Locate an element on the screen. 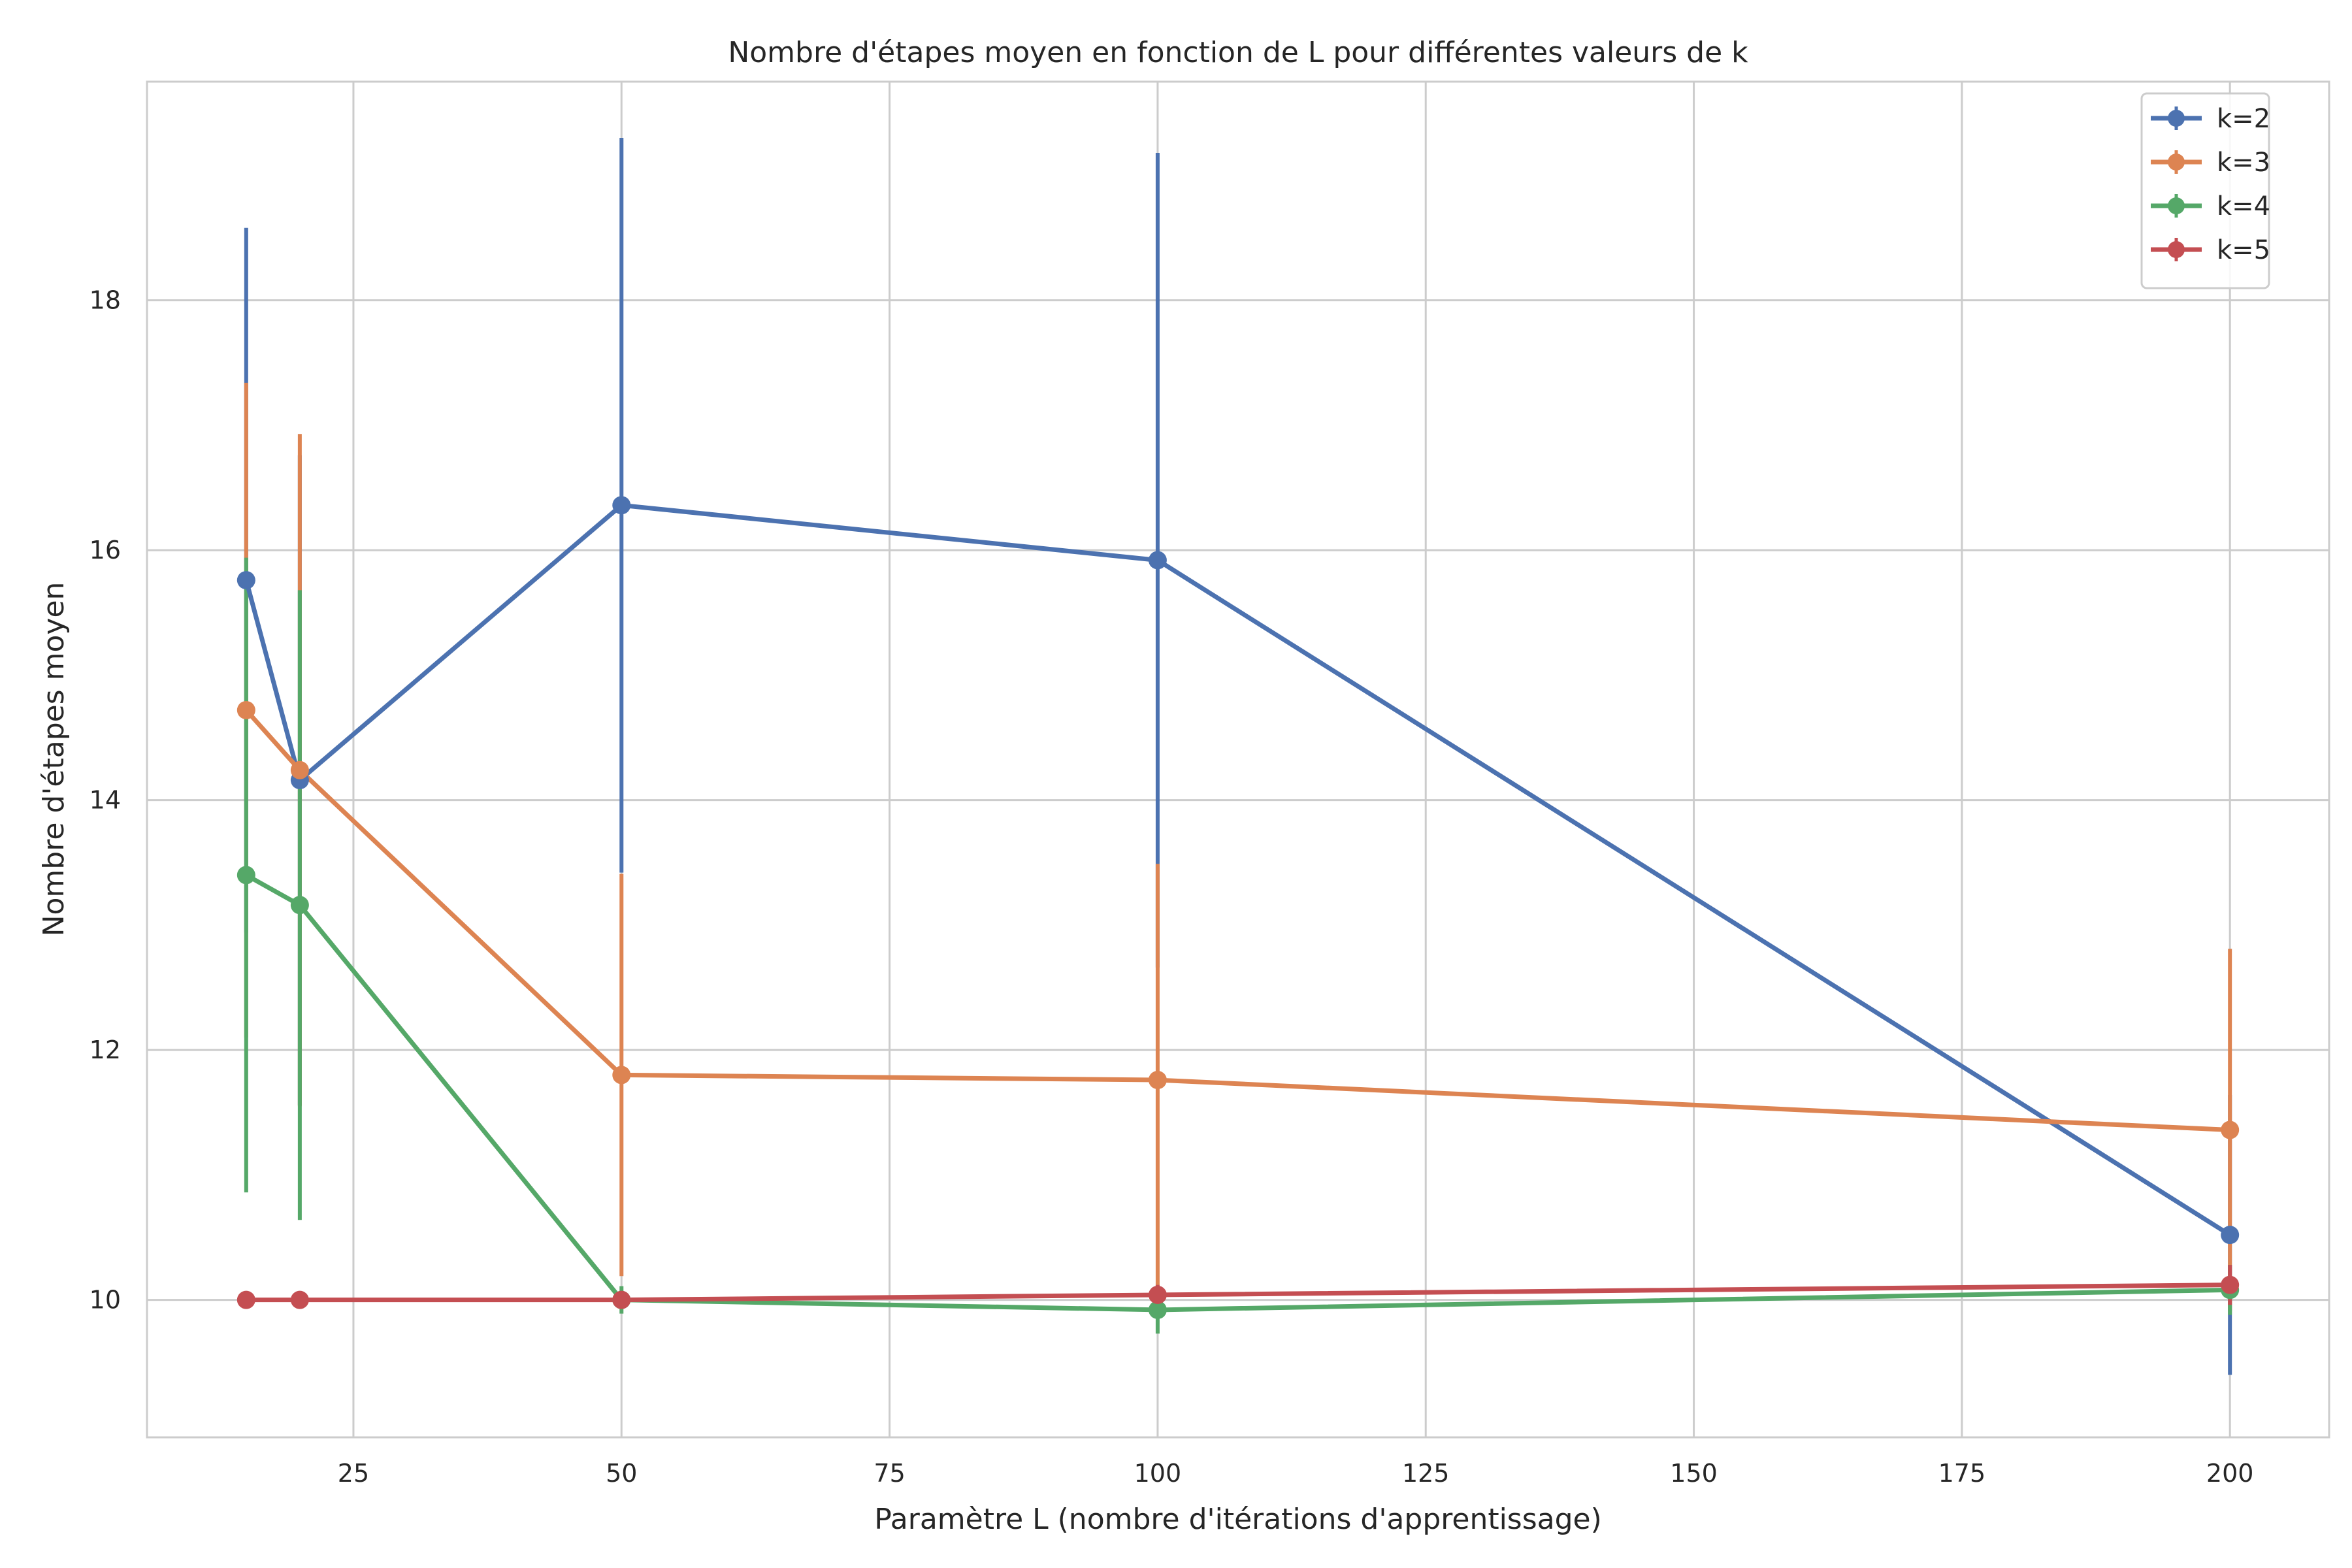 The width and height of the screenshot is (2352, 1568). legend-label-k=2: k=2 is located at coordinates (2243, 119).